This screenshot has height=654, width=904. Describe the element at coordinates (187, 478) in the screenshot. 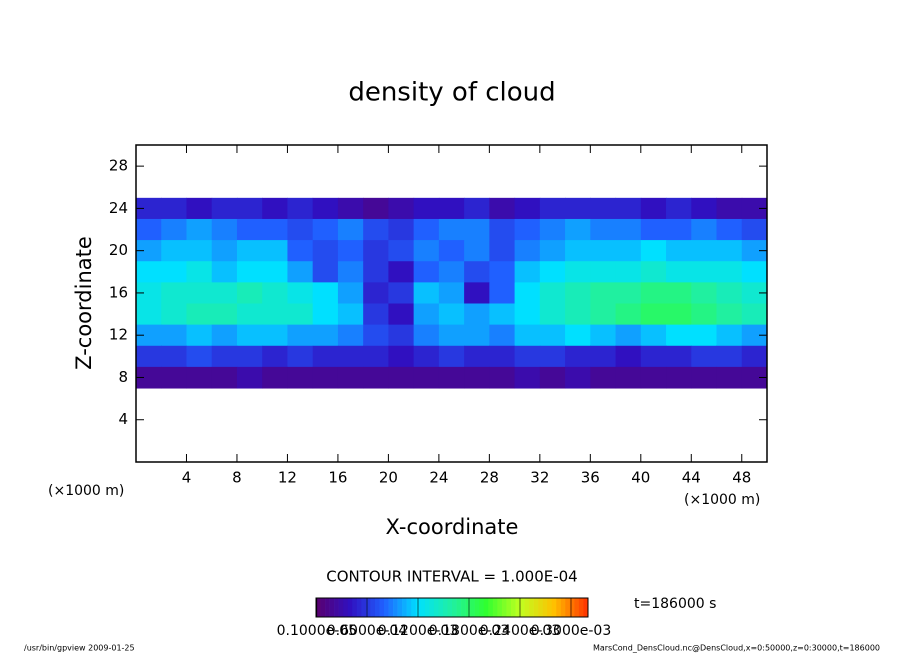

I see `x-tick-label: 4` at that location.